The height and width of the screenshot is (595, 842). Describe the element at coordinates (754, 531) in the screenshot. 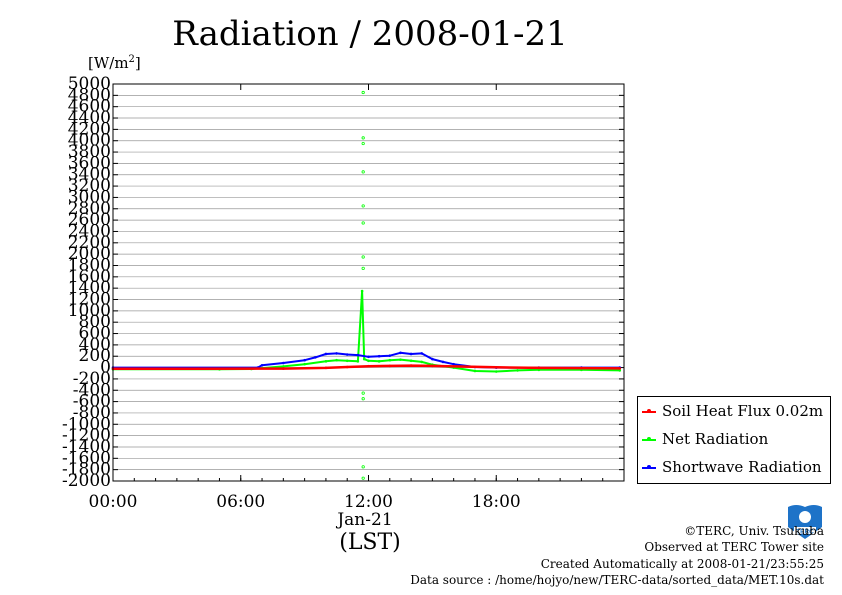

I see `footer-copyright: ©TERC, Univ. Tsukuba` at that location.